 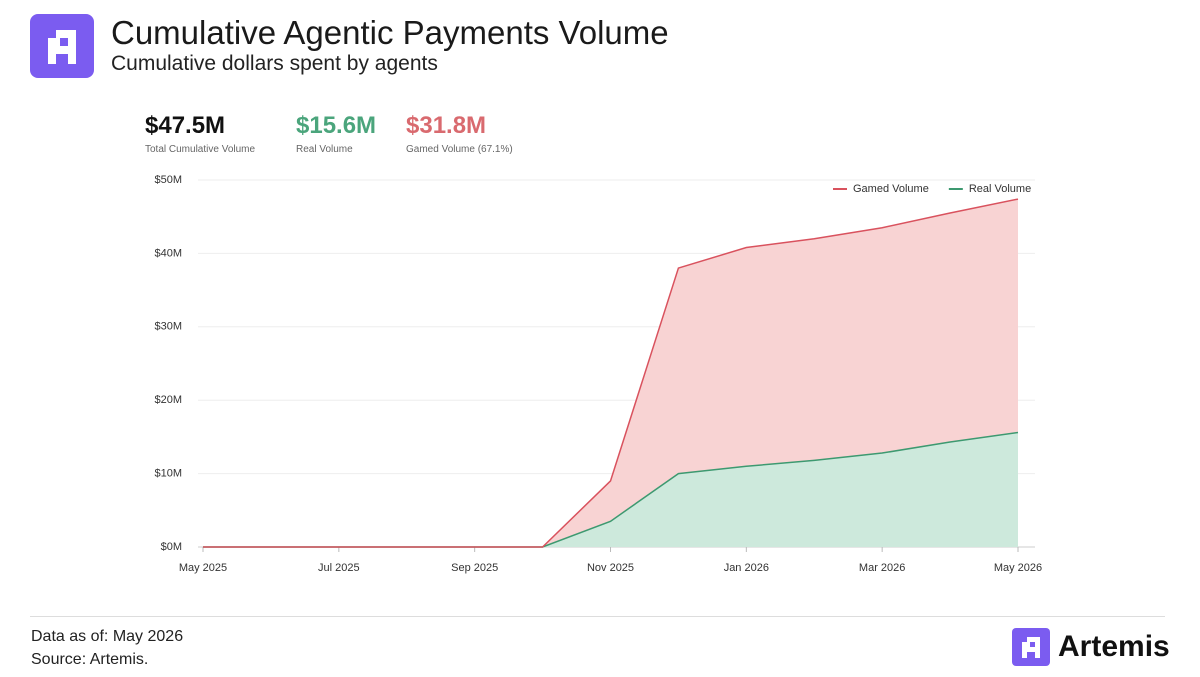 I want to click on kpi: $31.8M Gamed Volume (67.1%), so click(x=459, y=133).